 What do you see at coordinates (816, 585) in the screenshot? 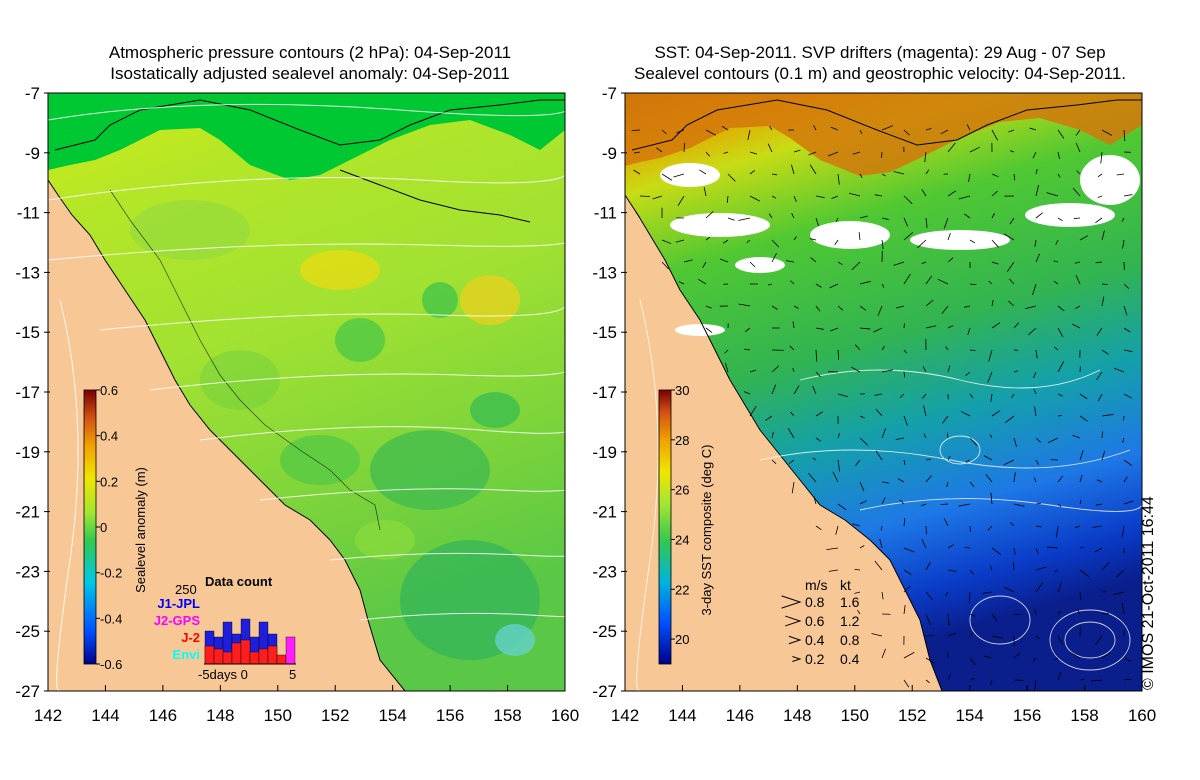
I see `velocity-legend-header-ms: m/s` at bounding box center [816, 585].